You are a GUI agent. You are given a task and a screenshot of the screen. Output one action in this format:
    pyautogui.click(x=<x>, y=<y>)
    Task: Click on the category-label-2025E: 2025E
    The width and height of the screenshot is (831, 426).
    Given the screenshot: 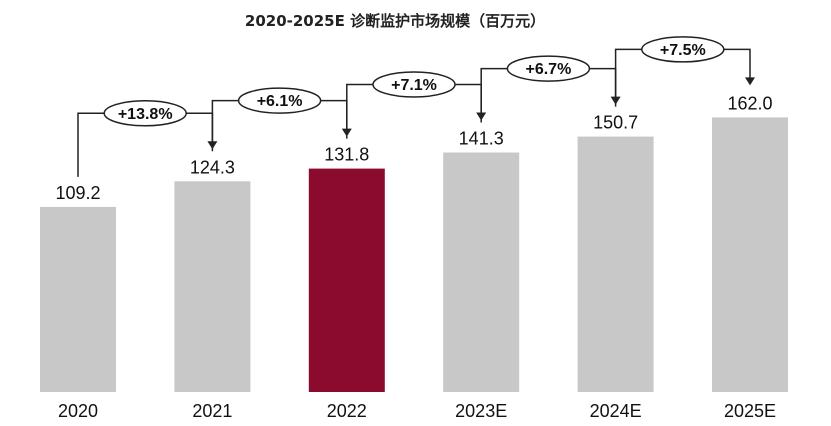 What is the action you would take?
    pyautogui.click(x=750, y=411)
    